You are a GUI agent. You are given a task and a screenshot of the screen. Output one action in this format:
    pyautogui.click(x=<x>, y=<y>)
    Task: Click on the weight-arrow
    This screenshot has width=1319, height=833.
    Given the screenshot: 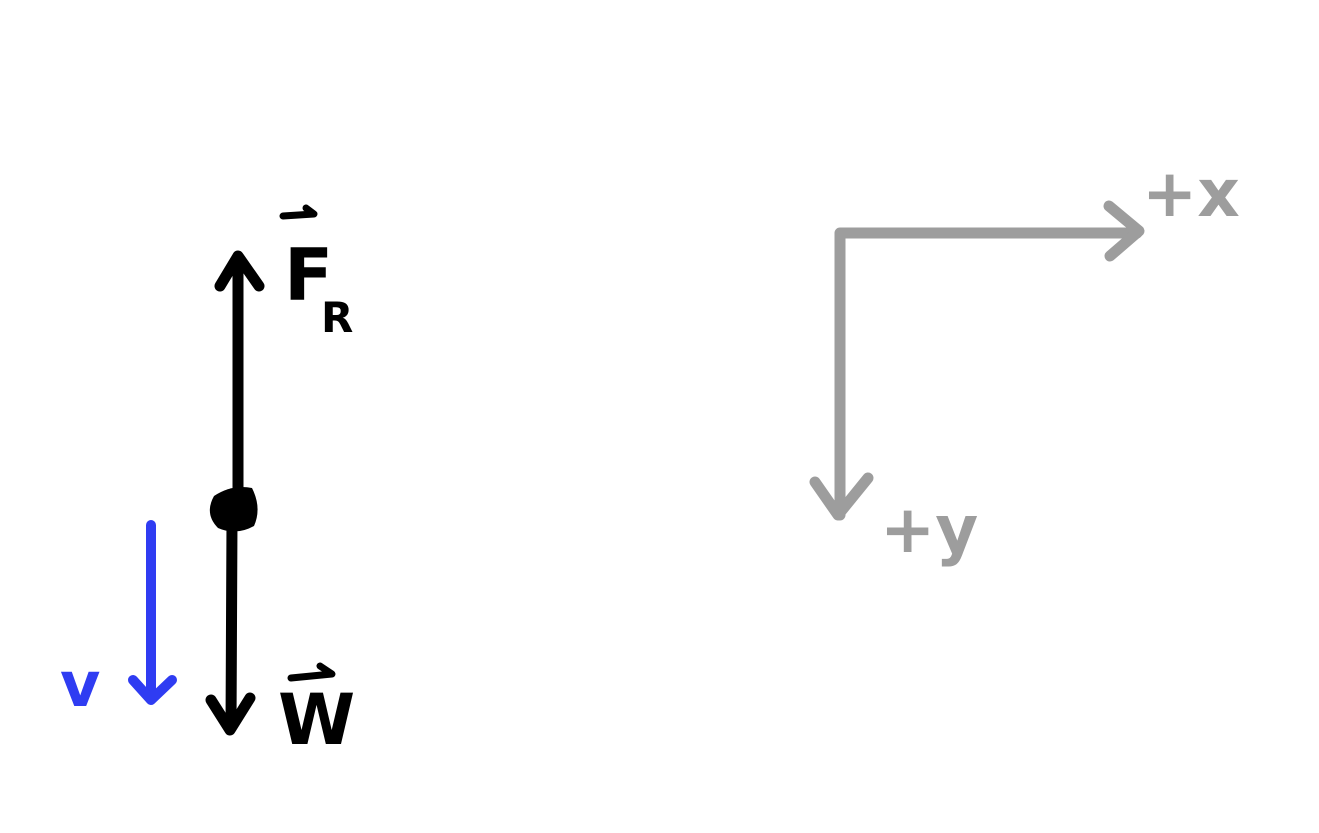 What is the action you would take?
    pyautogui.click(x=230, y=625)
    